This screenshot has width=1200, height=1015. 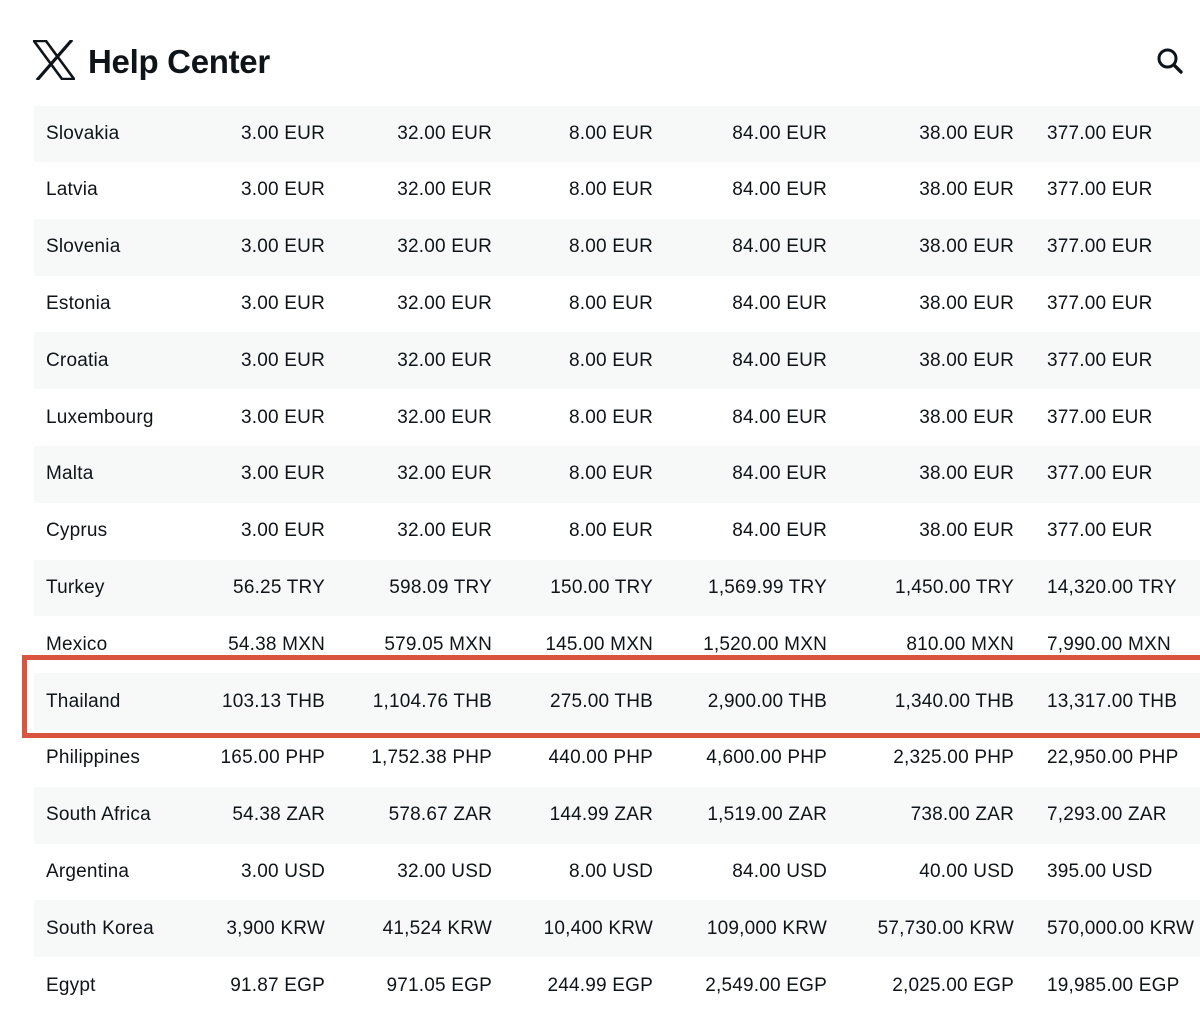 I want to click on price-cell: 7,293.00 ZAR, so click(x=1107, y=815).